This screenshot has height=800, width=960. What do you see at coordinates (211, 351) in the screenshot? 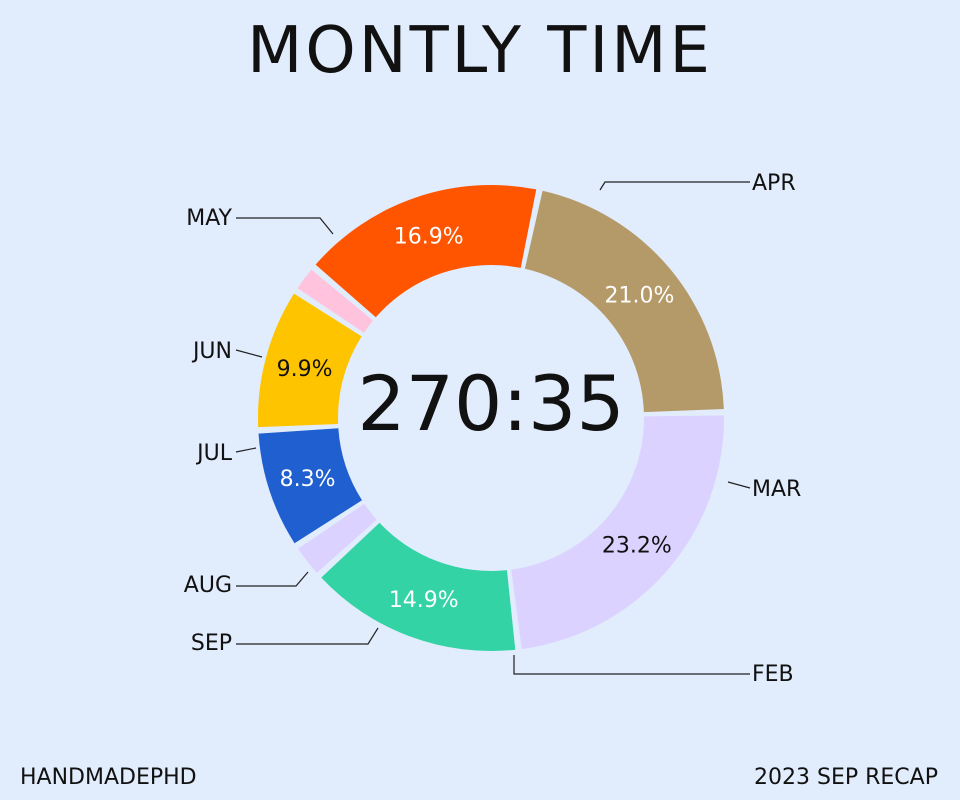
I see `slice-label-jun: JUN` at bounding box center [211, 351].